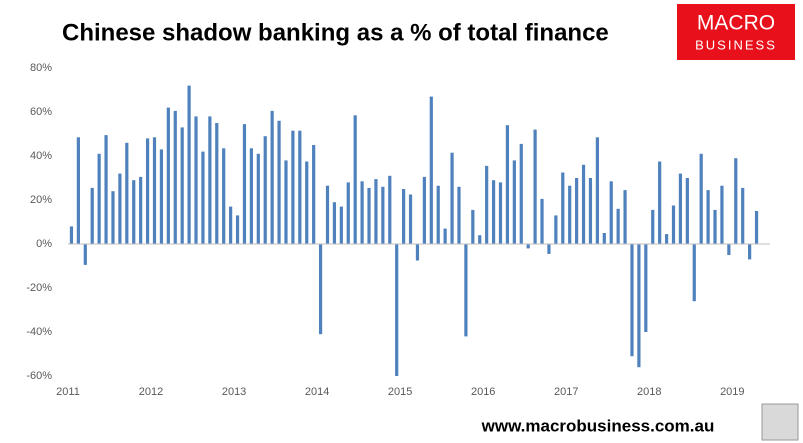 This screenshot has height=443, width=803. Describe the element at coordinates (649, 392) in the screenshot. I see `x-tick-label: 2018` at that location.